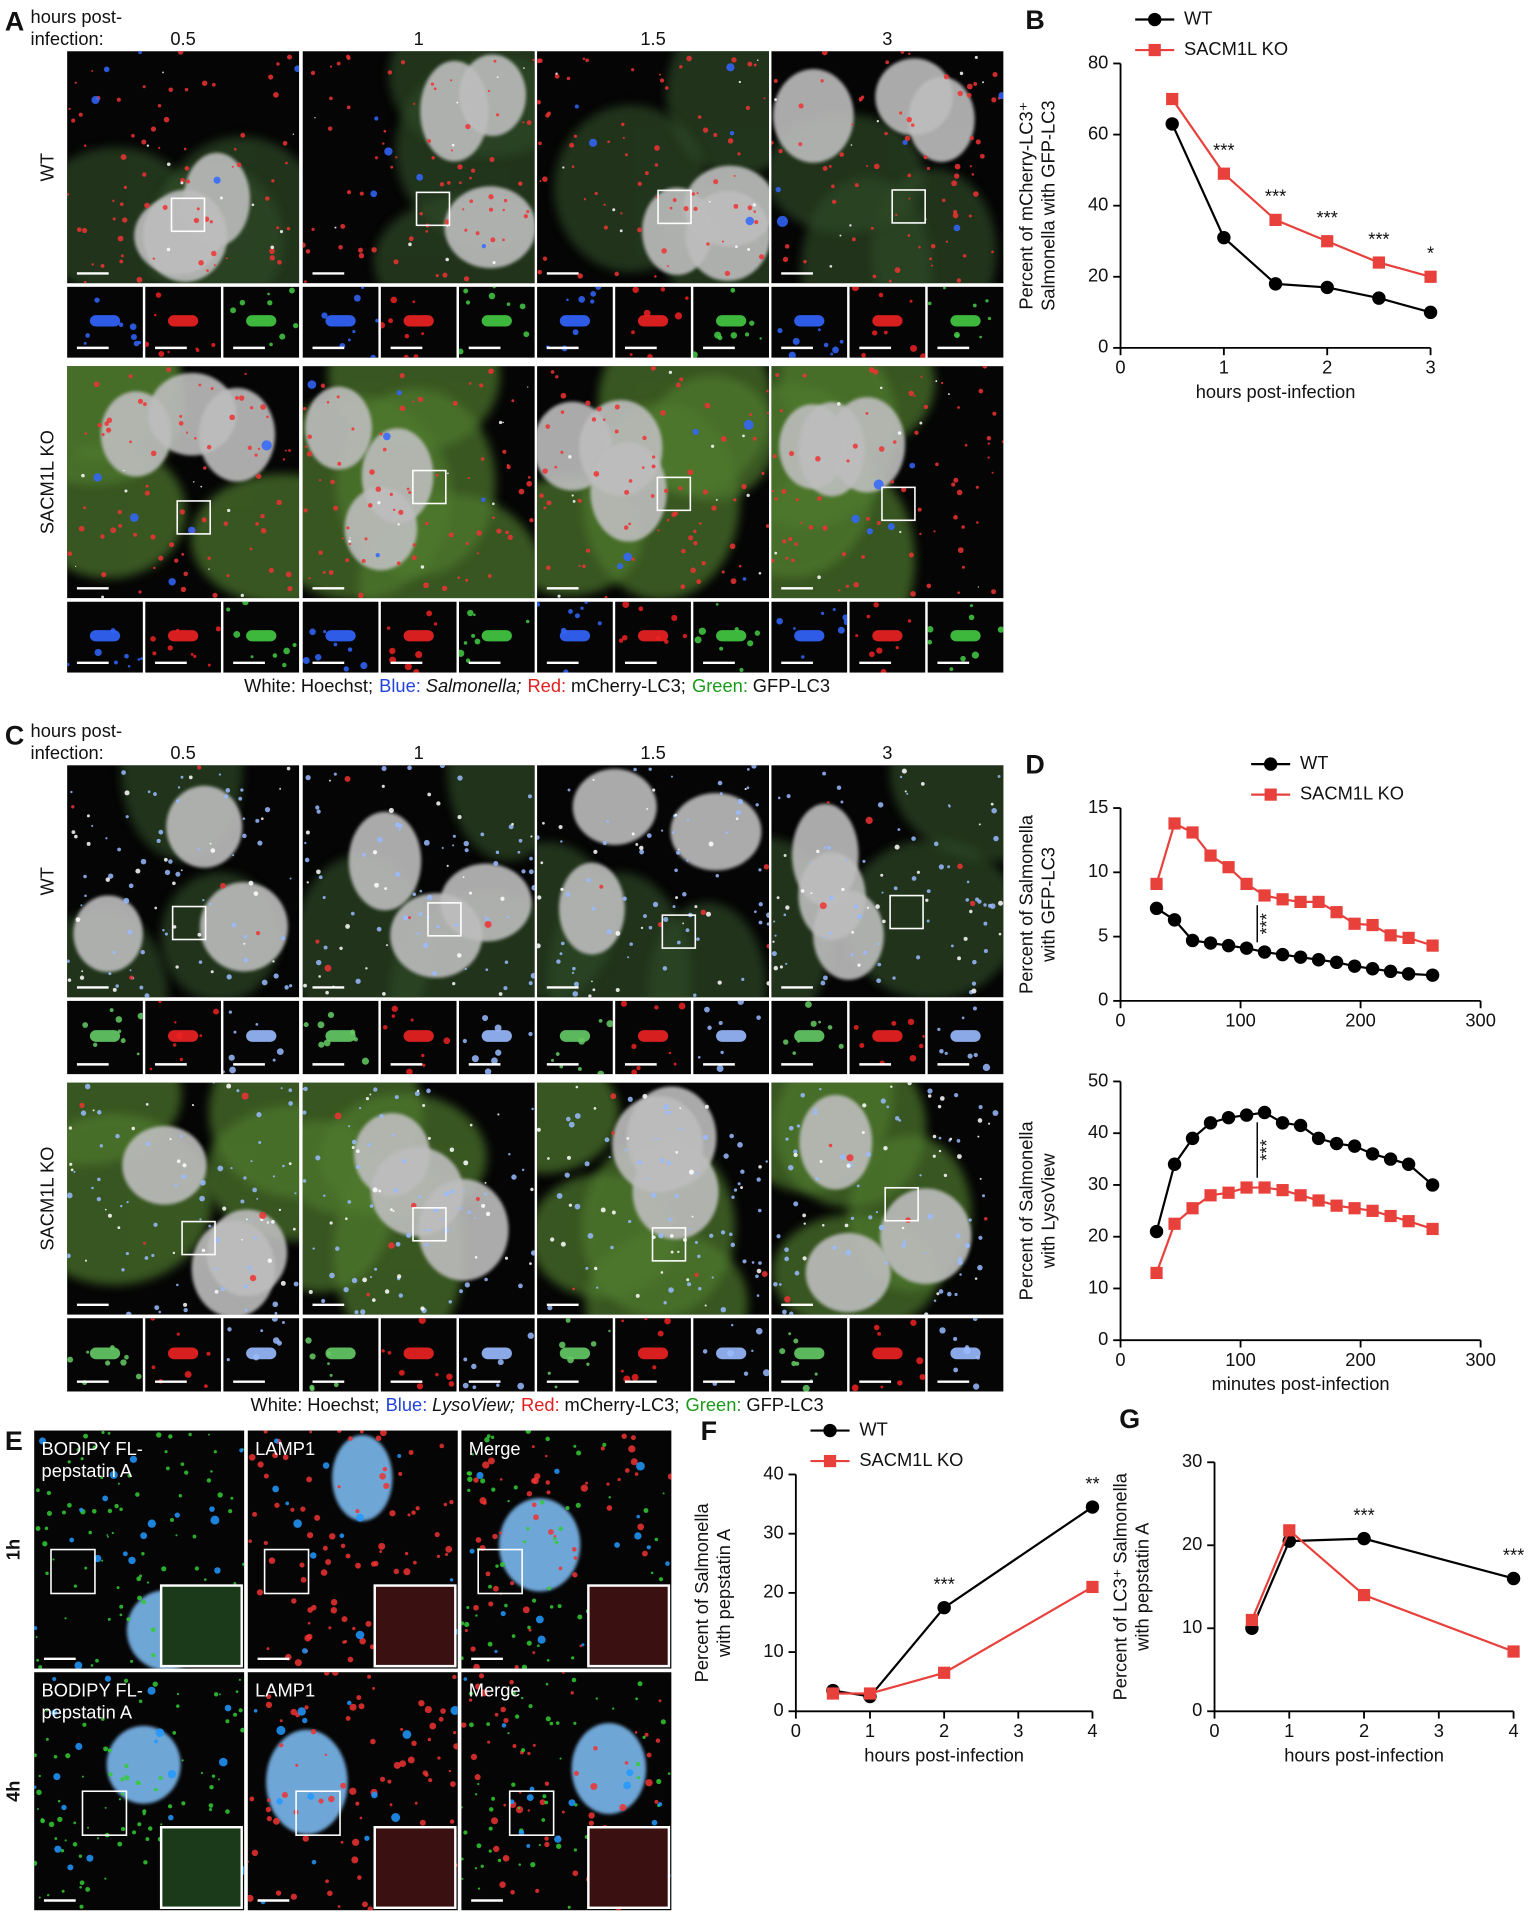 This screenshot has height=1920, width=1538. What do you see at coordinates (495, 1448) in the screenshot?
I see `image-label: Merge` at bounding box center [495, 1448].